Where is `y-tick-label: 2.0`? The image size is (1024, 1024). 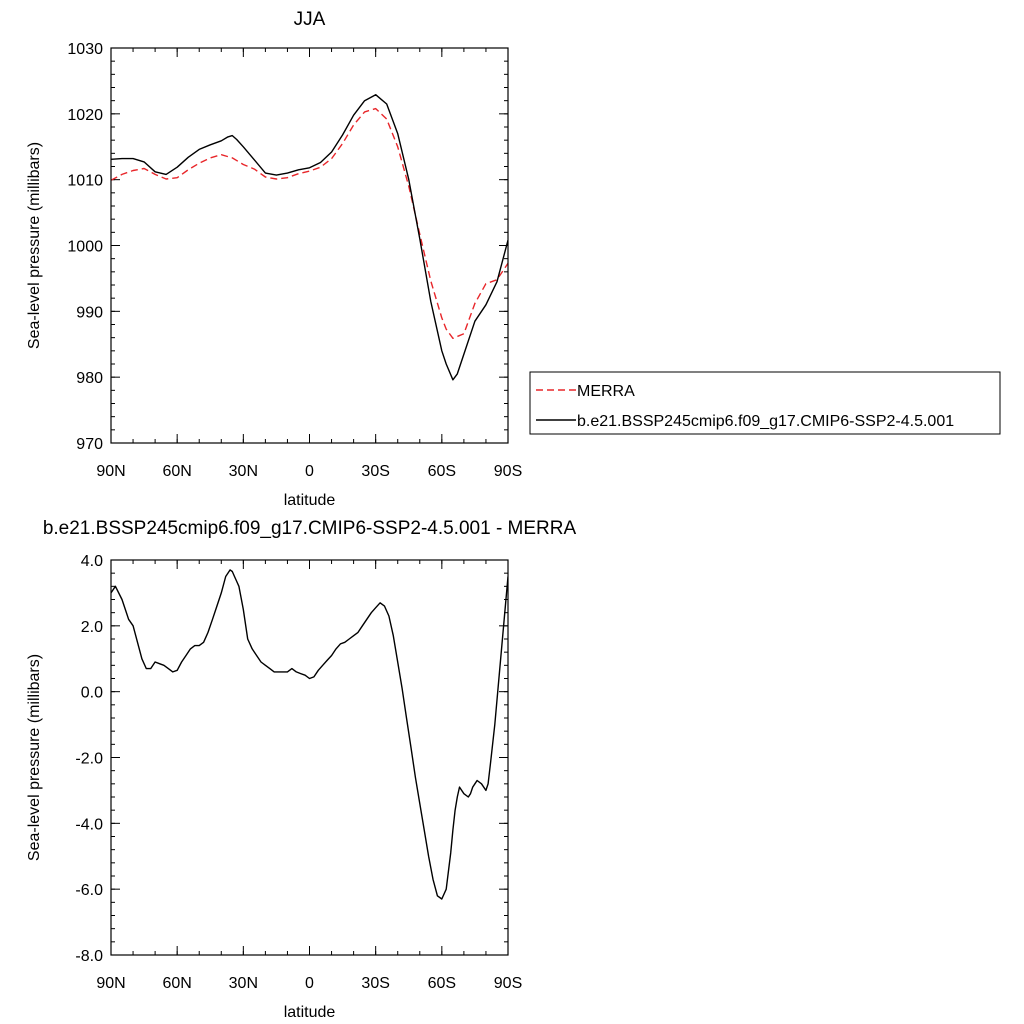 y-tick-label: 2.0 is located at coordinates (92, 627).